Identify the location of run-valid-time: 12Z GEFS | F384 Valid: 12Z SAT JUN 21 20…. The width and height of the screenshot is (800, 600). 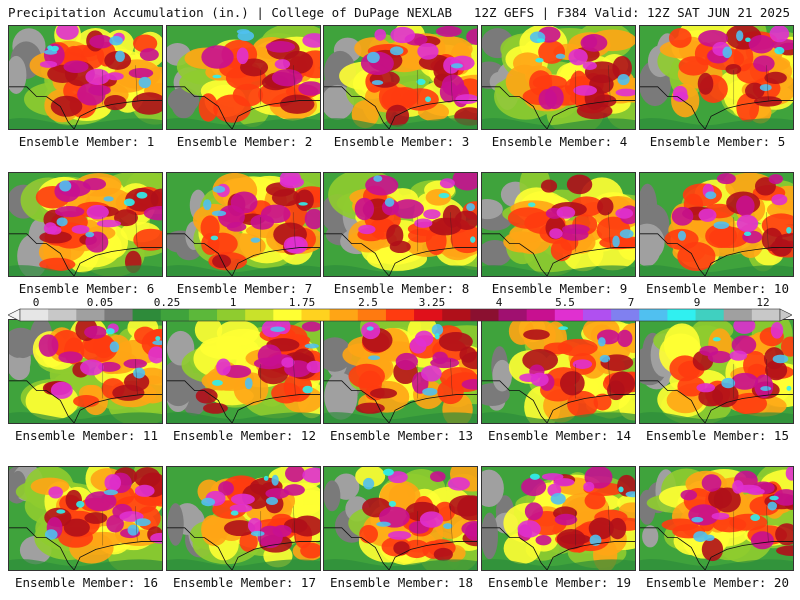
(631, 12).